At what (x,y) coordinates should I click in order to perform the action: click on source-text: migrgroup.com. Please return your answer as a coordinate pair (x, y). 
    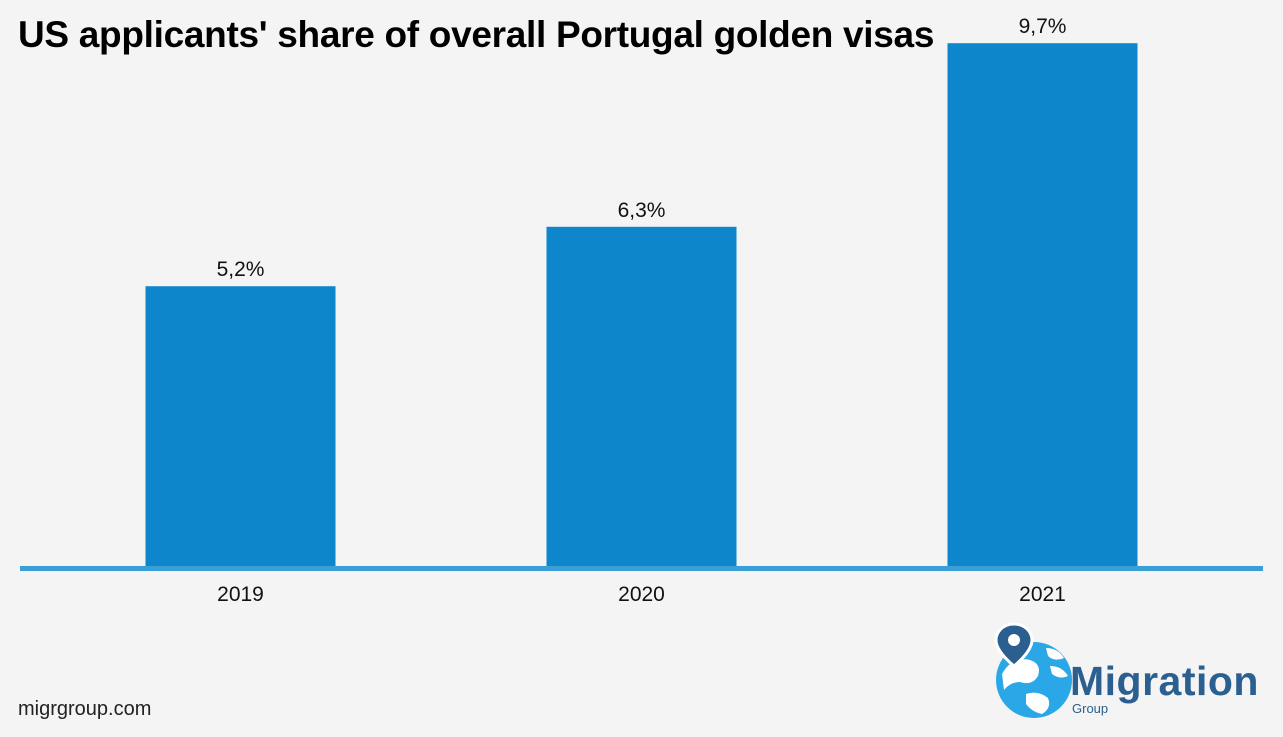
    Looking at the image, I should click on (85, 709).